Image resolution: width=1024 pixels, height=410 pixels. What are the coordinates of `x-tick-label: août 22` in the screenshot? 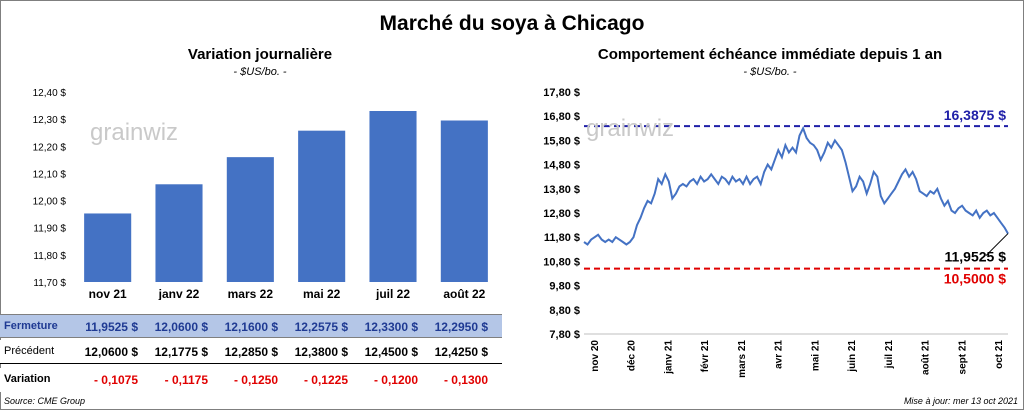 It's located at (464, 293).